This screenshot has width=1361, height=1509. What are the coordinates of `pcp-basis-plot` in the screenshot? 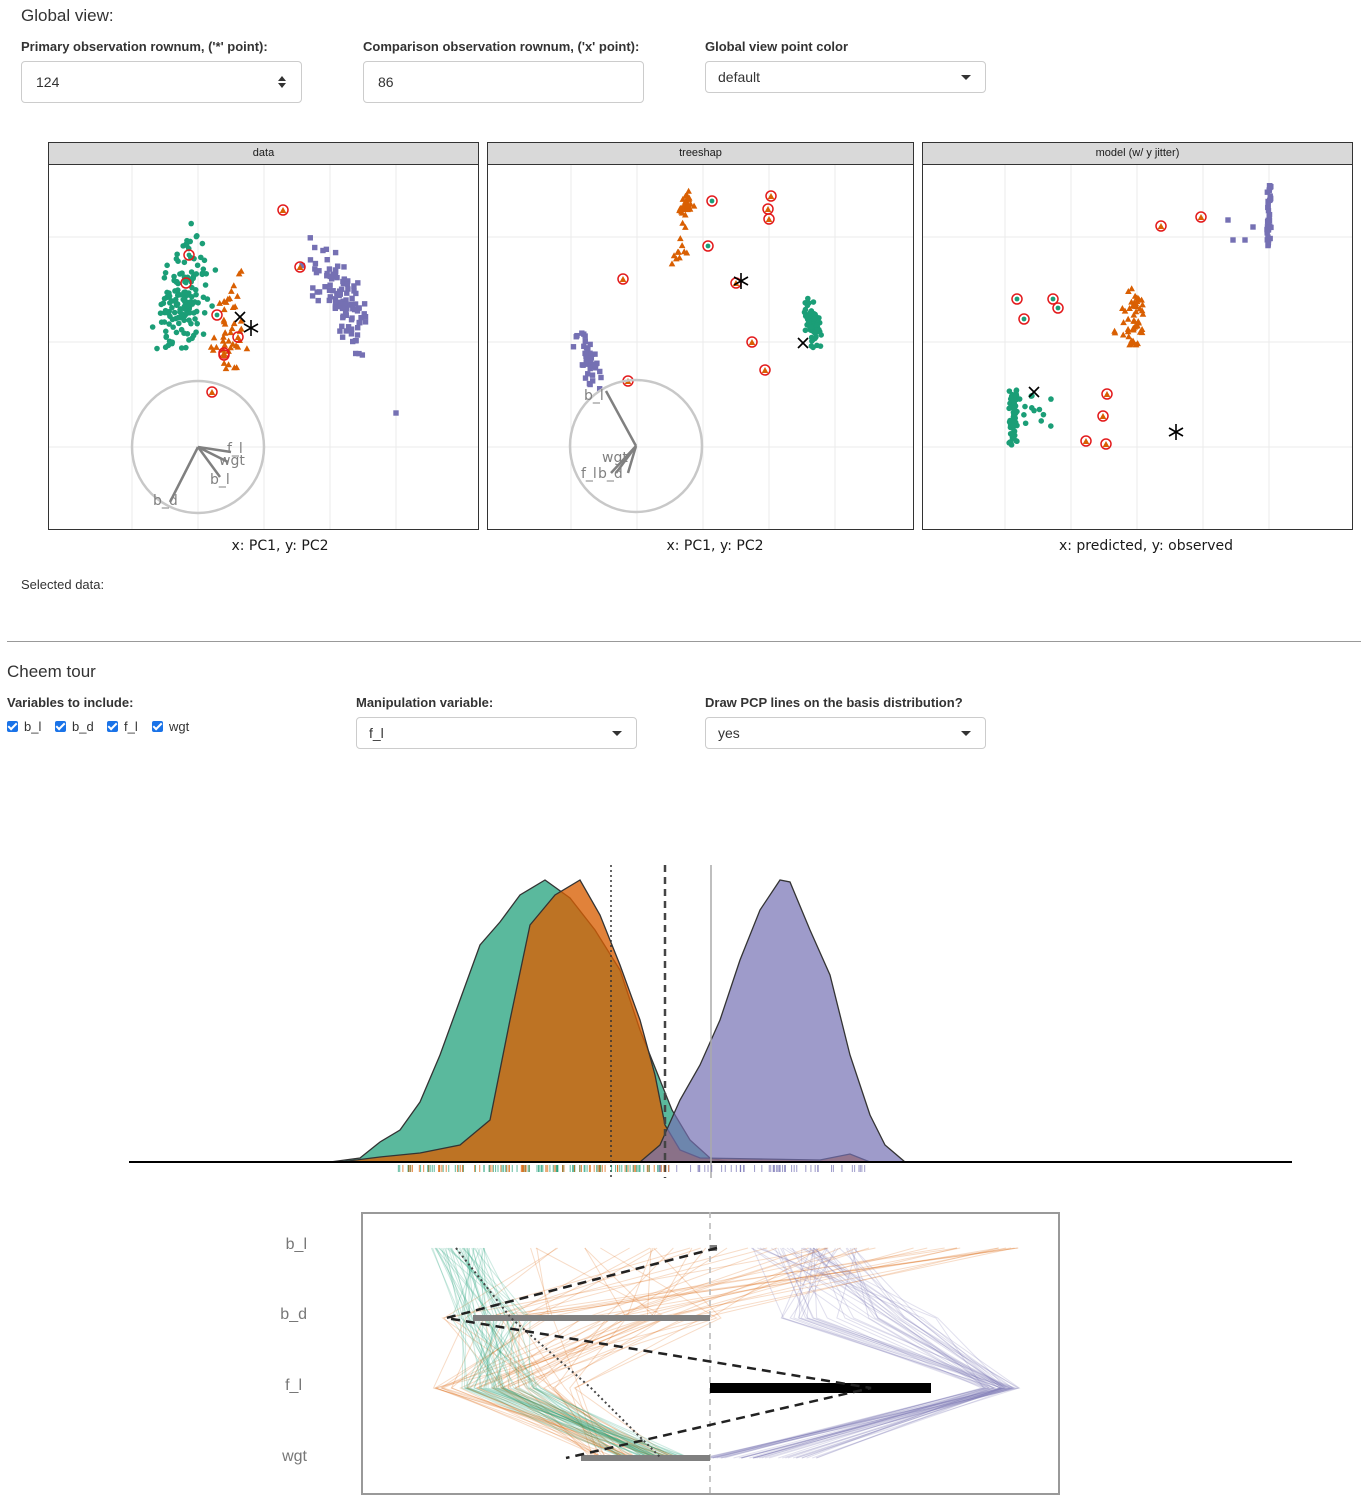 It's located at (710, 1353).